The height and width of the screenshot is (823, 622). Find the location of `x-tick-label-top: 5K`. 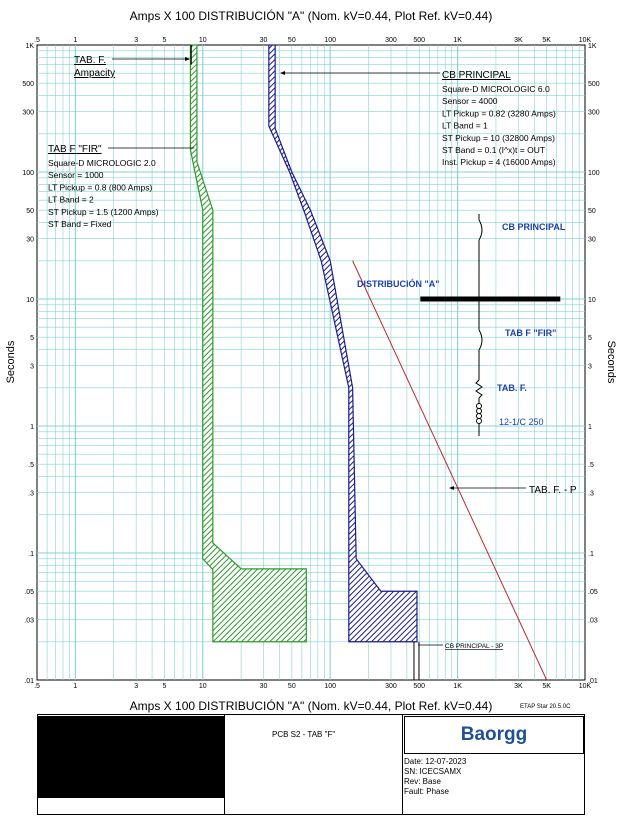

x-tick-label-top: 5K is located at coordinates (546, 40).